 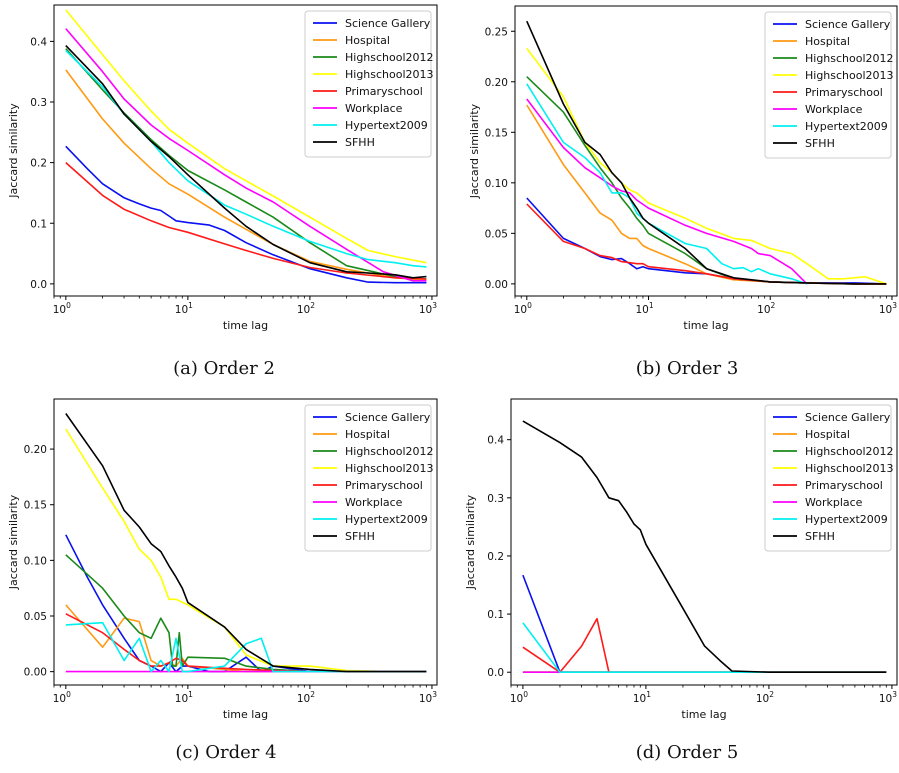 I want to click on y-tick-label: 0.1, so click(x=495, y=615).